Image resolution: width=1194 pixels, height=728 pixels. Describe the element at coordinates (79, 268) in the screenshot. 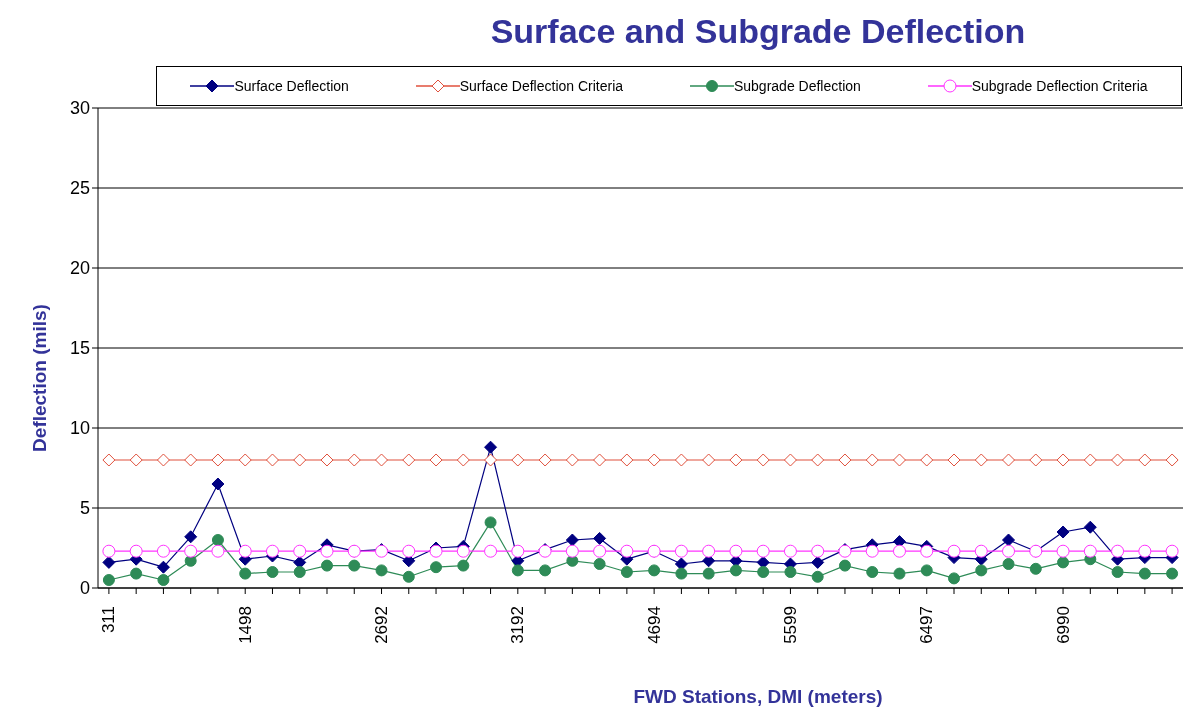

I see `y-tick-label: 20` at that location.